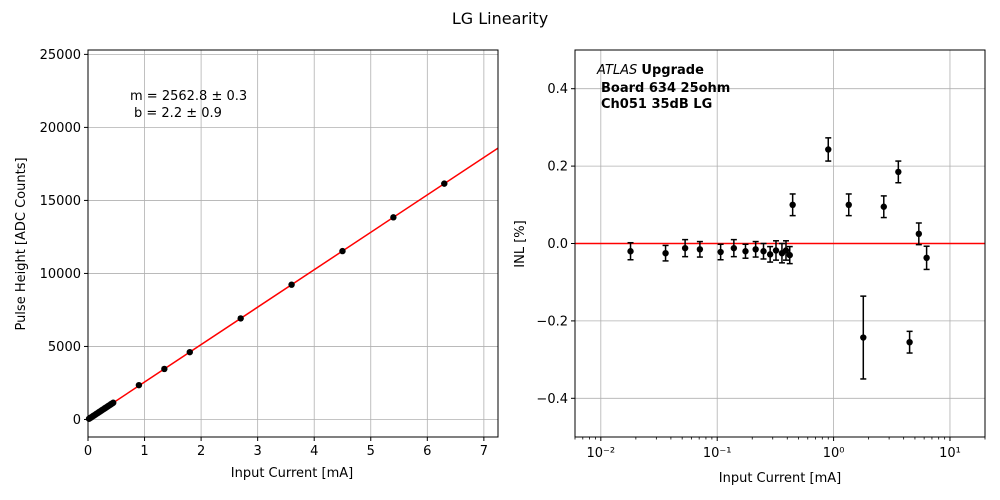  I want to click on left-x-tick-label: 0, so click(88, 451).